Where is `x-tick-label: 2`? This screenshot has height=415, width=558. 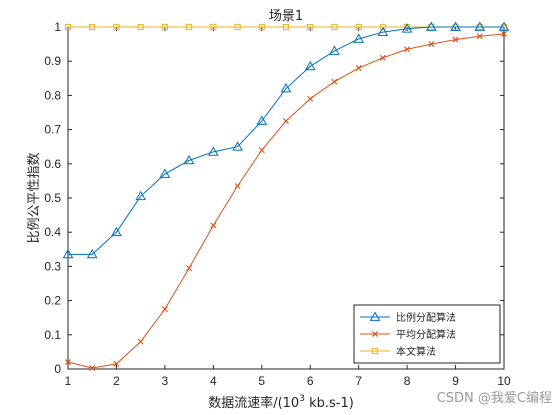 x-tick-label: 2 is located at coordinates (116, 381).